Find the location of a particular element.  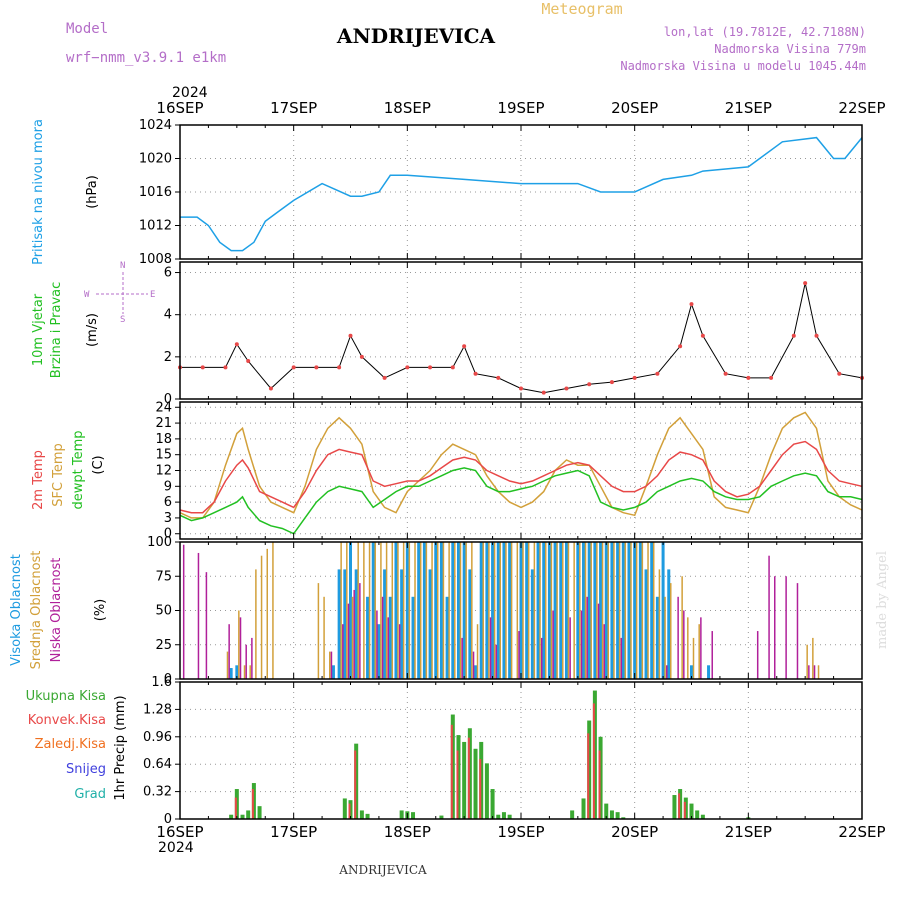

pressure-line is located at coordinates (521, 194).